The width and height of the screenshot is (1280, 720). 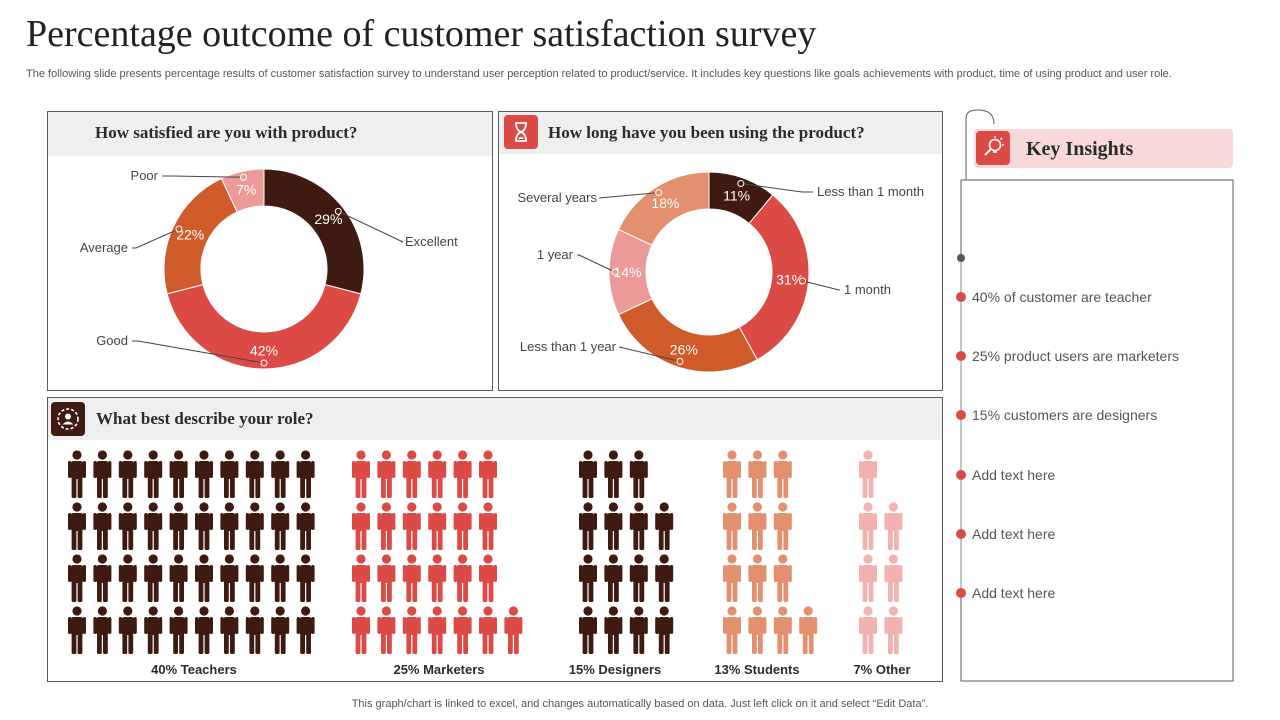 I want to click on user-badge-icon, so click(x=68, y=419).